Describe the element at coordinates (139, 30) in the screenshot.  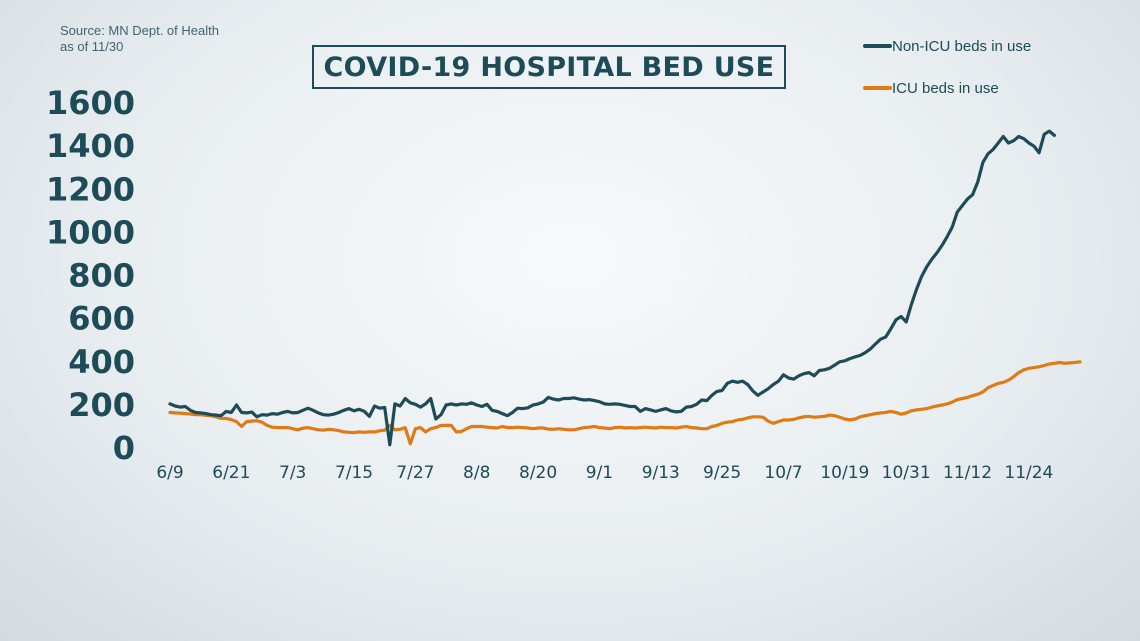
I see `source-line: Source: MN Dept. of Health` at that location.